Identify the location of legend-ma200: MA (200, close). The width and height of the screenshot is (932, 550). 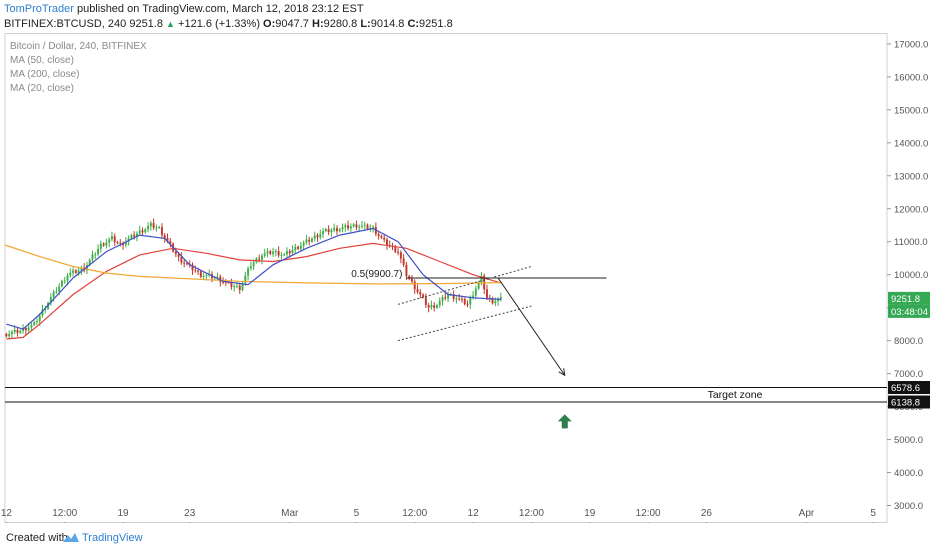
(45, 74).